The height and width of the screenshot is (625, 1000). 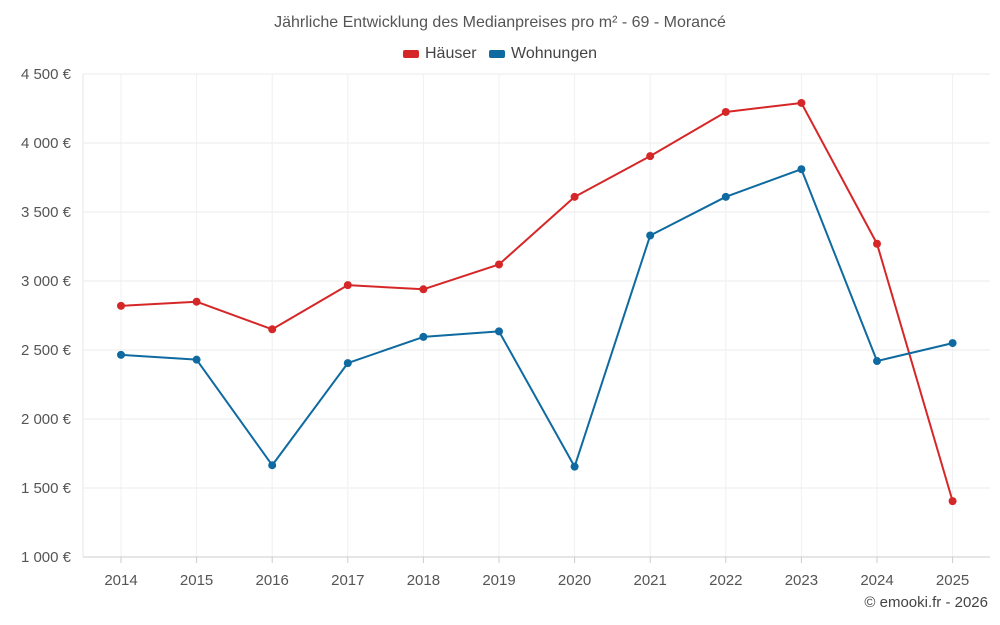 I want to click on legend-label-haeuser: Häuser, so click(x=450, y=53).